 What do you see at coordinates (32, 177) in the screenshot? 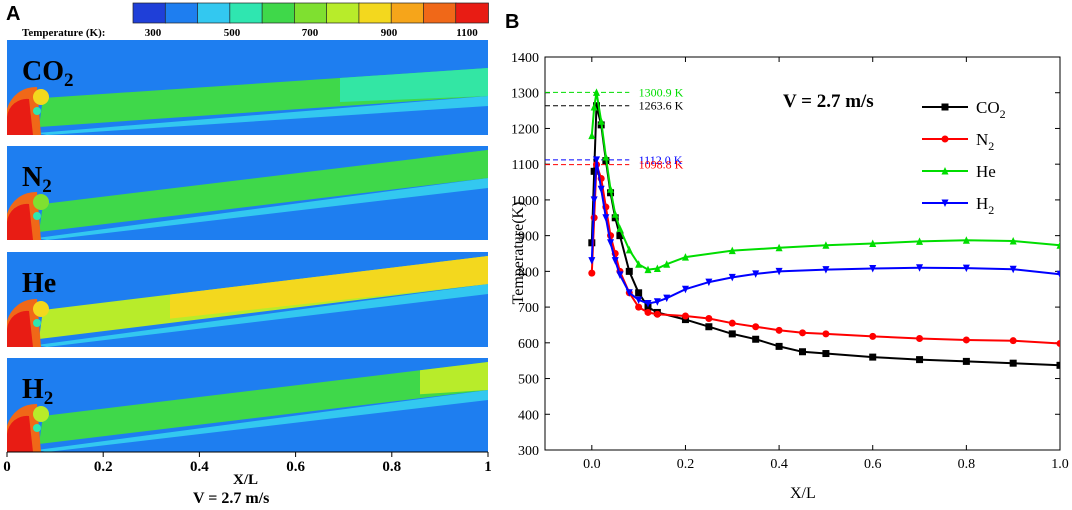
I see `gas-name: N` at bounding box center [32, 177].